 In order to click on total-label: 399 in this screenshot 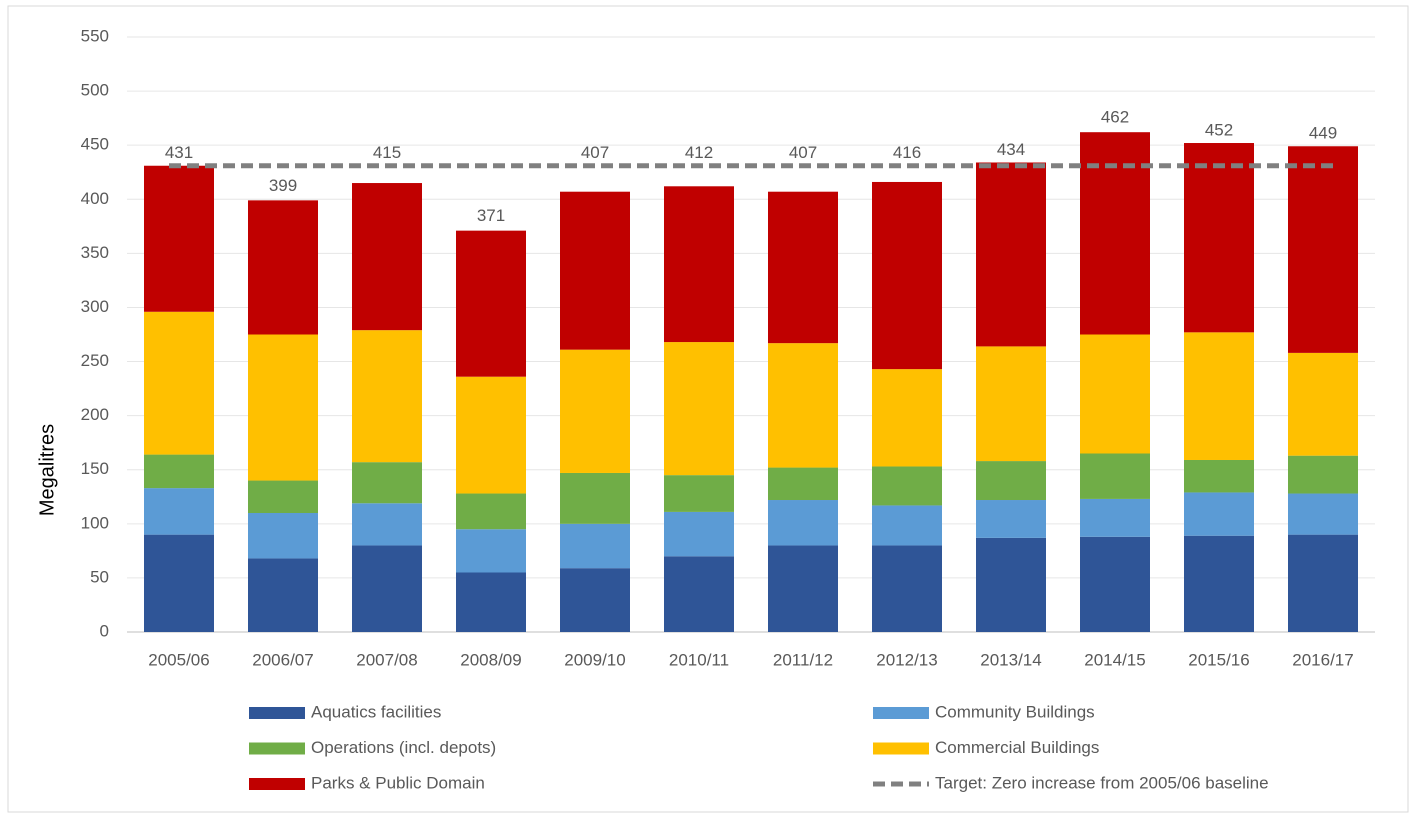, I will do `click(283, 185)`.